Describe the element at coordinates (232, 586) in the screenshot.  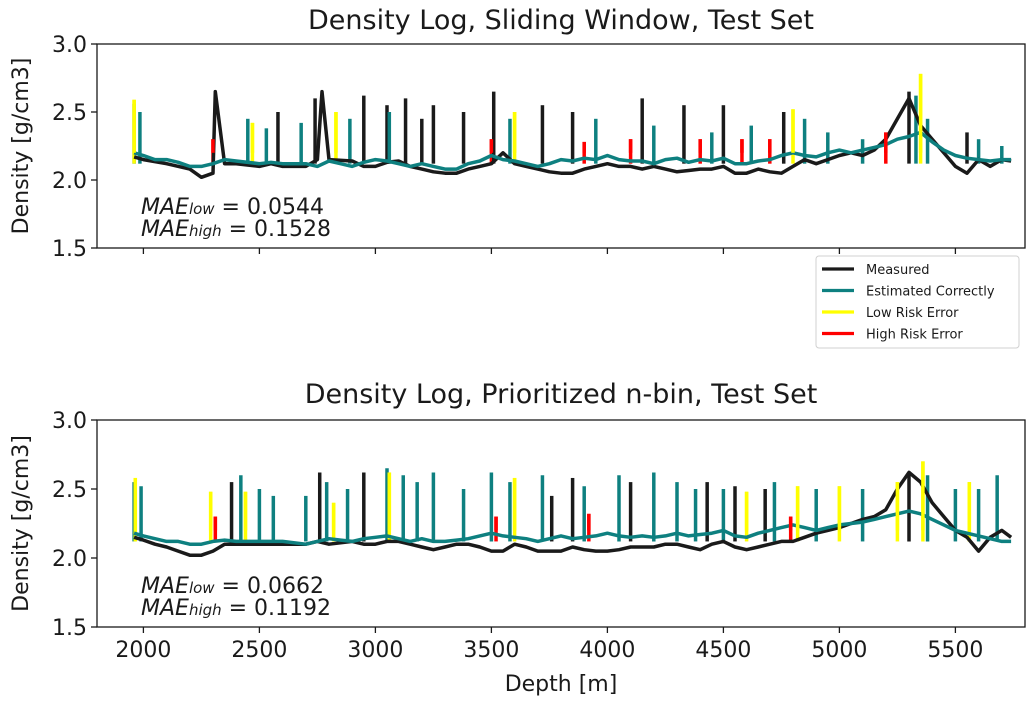
I see `mae-annotation: MAElow = 0.0662` at that location.